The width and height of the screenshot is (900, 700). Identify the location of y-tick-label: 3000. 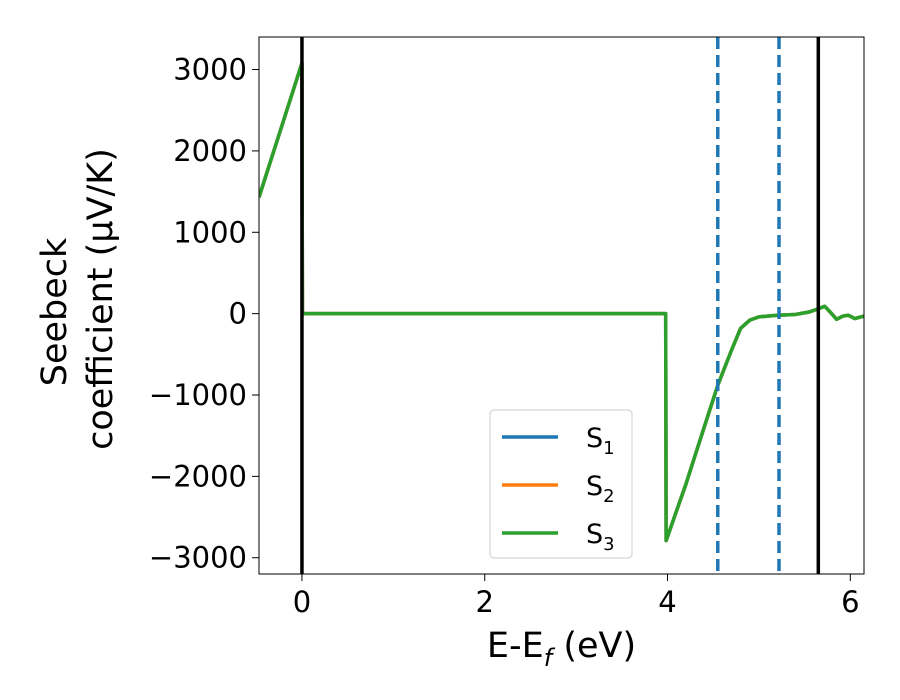
(210, 70).